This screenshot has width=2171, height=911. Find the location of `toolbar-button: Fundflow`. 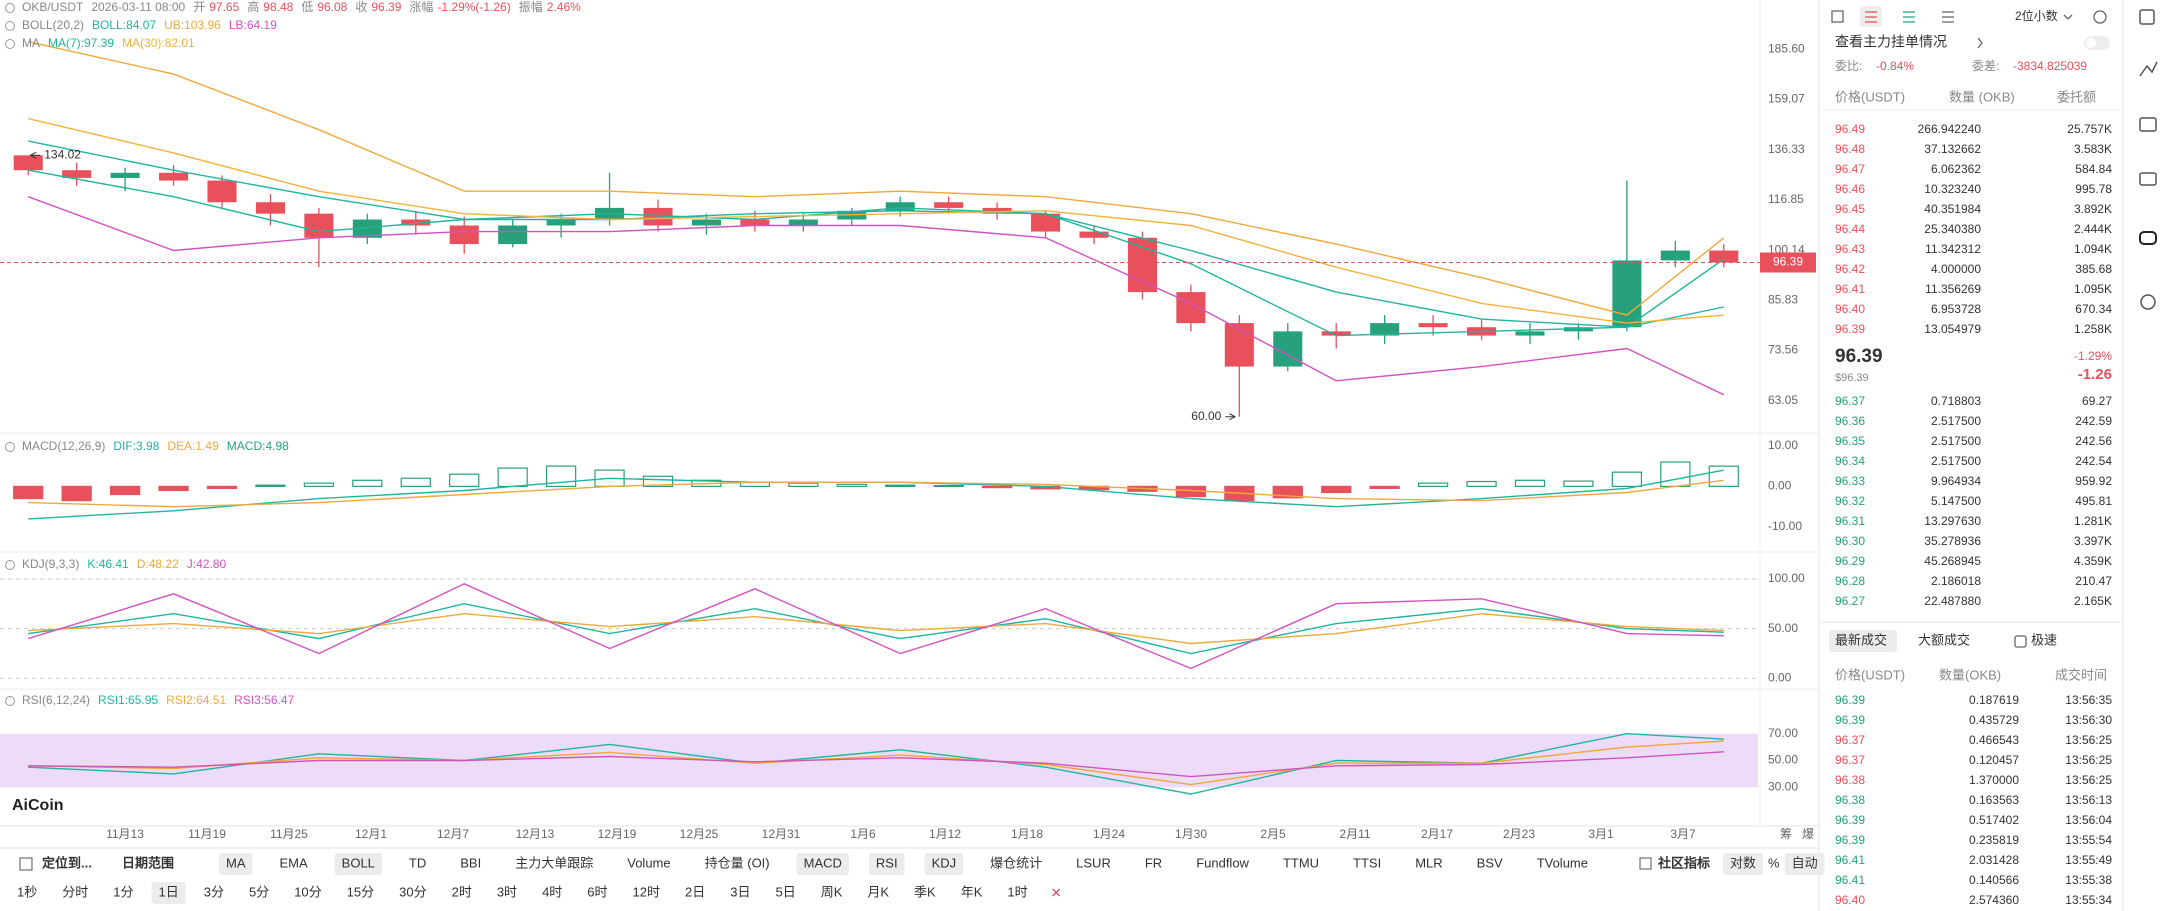

toolbar-button: Fundflow is located at coordinates (1222, 862).